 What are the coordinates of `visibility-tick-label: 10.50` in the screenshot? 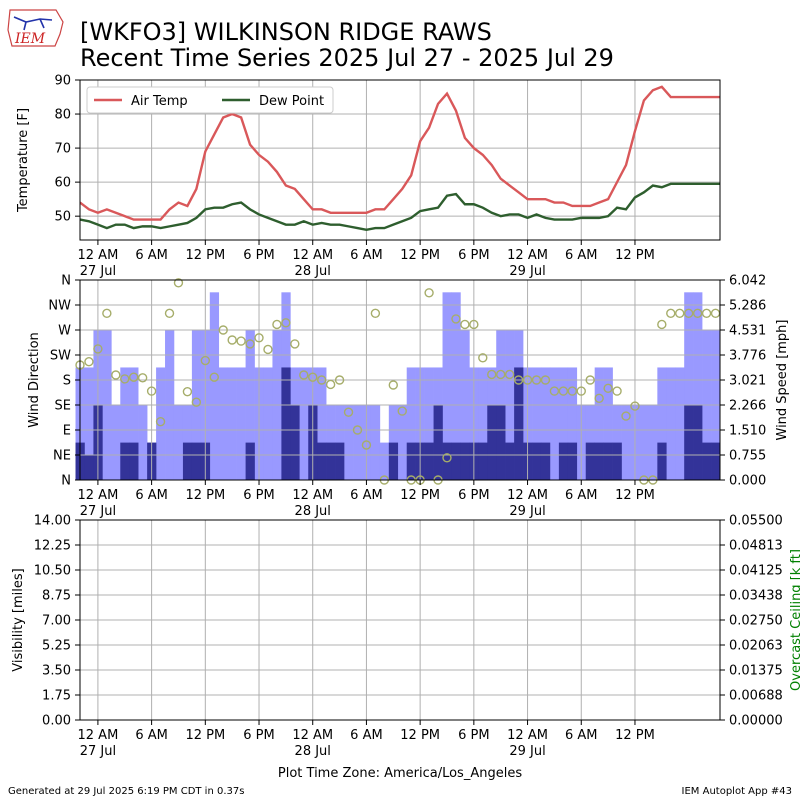 It's located at (52, 571).